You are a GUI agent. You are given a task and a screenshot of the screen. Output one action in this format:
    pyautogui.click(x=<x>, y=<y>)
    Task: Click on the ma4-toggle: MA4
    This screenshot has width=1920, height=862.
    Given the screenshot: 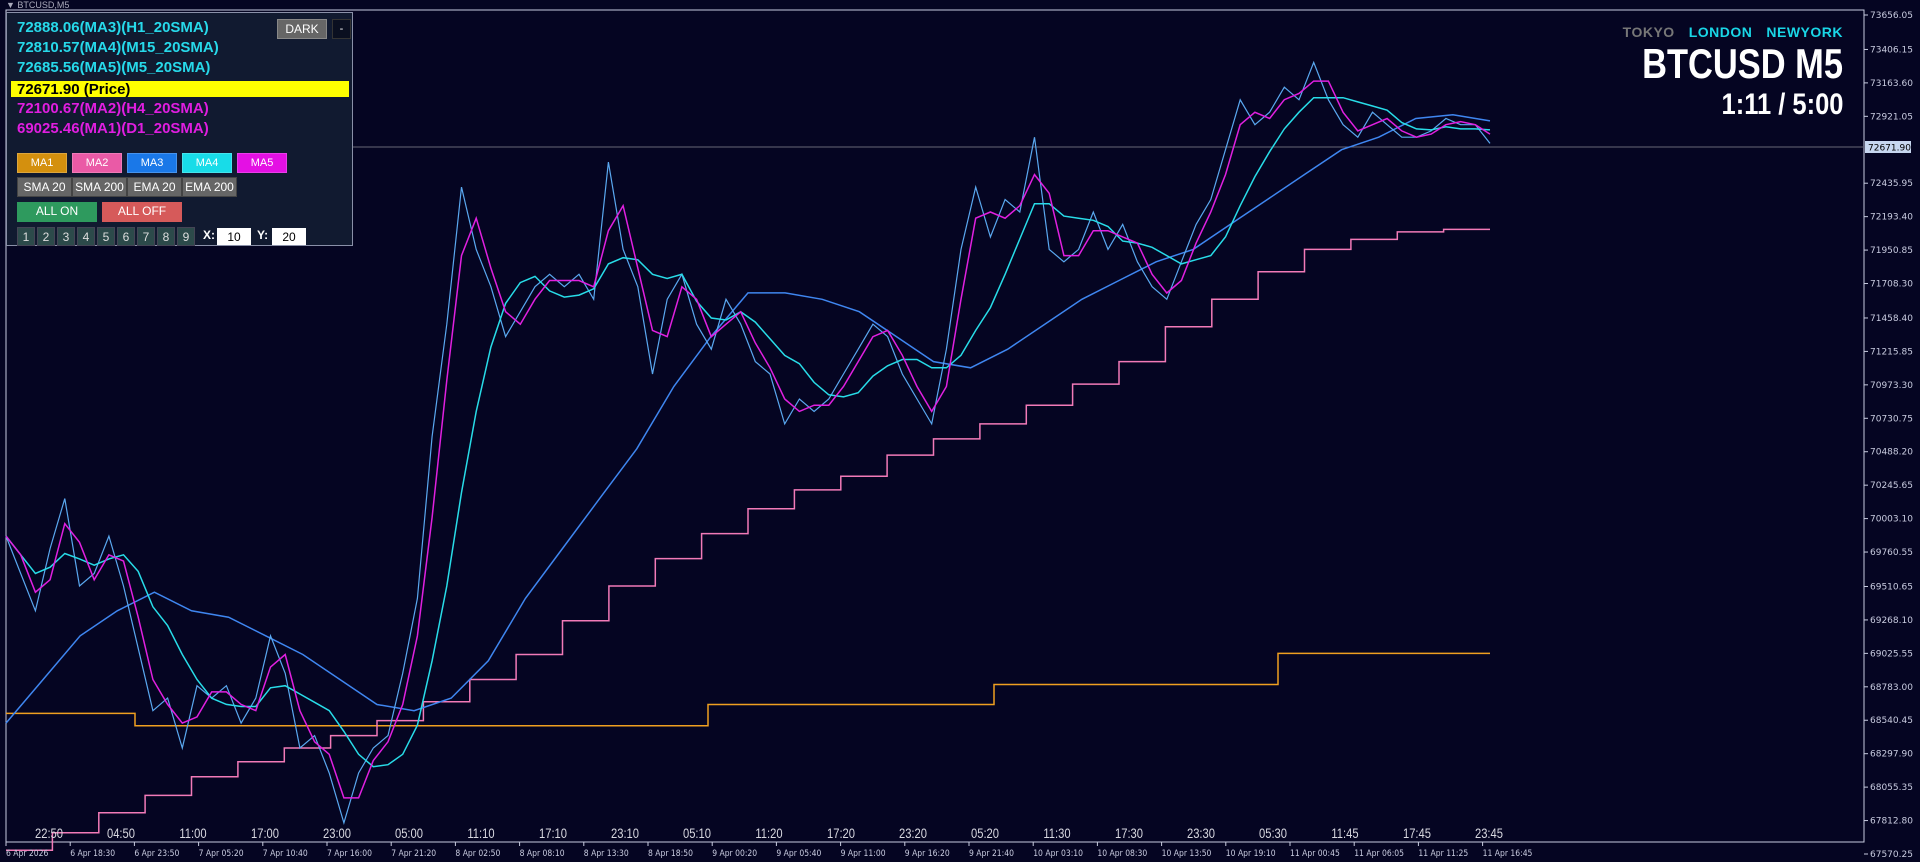 What is the action you would take?
    pyautogui.click(x=207, y=163)
    